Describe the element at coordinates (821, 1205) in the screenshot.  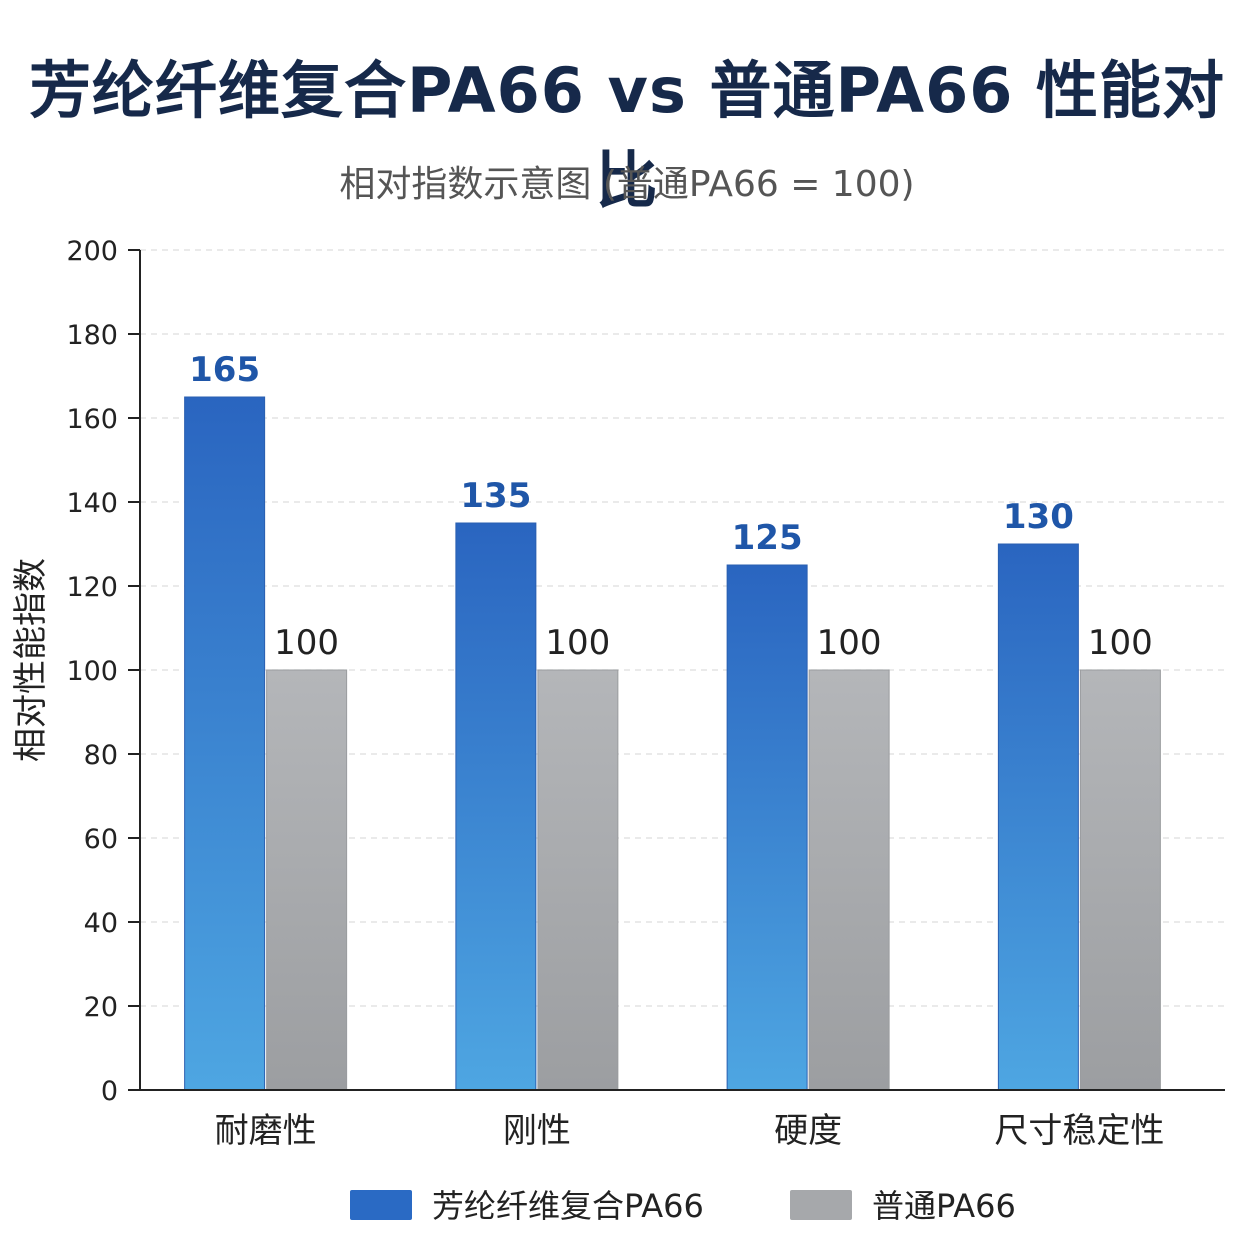
I see `legend-swatch-standard` at that location.